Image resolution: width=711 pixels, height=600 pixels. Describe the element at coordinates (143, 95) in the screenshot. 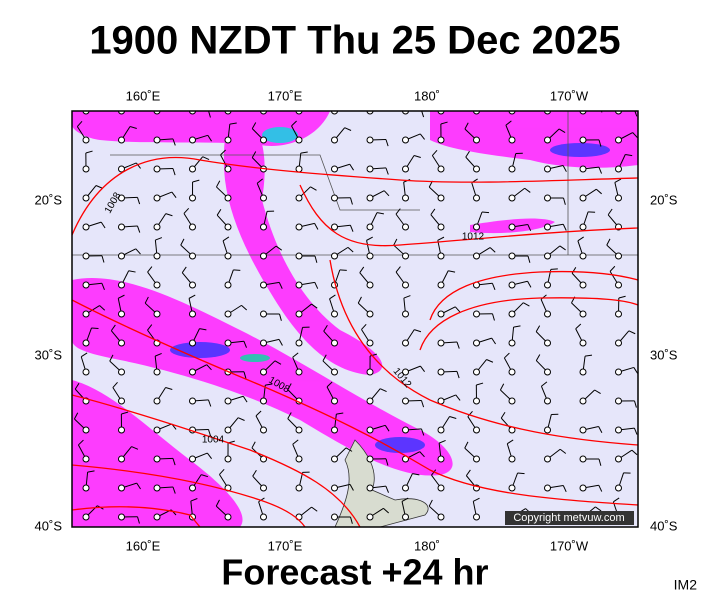

I see `lon-label: 160˚E` at that location.